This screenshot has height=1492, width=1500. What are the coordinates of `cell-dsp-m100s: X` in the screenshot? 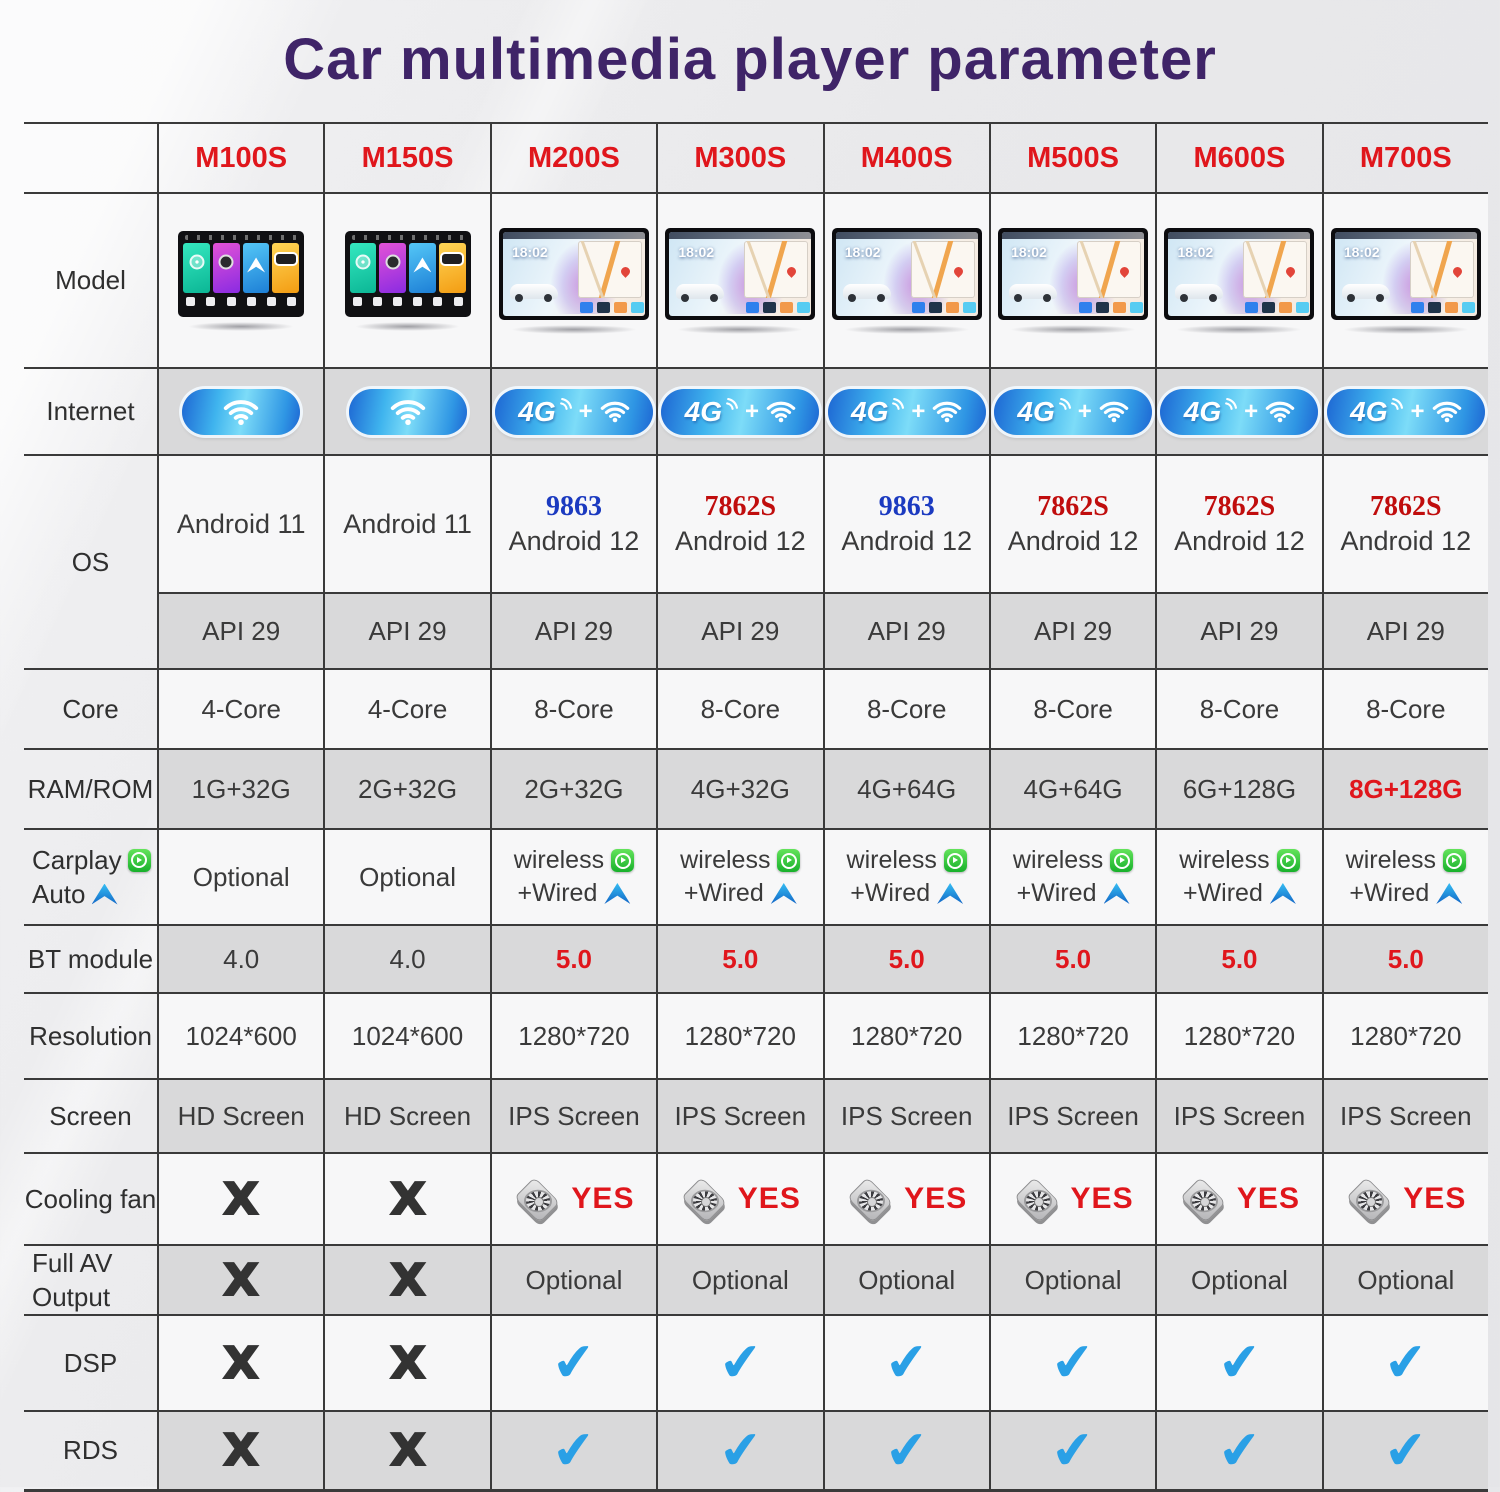 It's located at (240, 1362).